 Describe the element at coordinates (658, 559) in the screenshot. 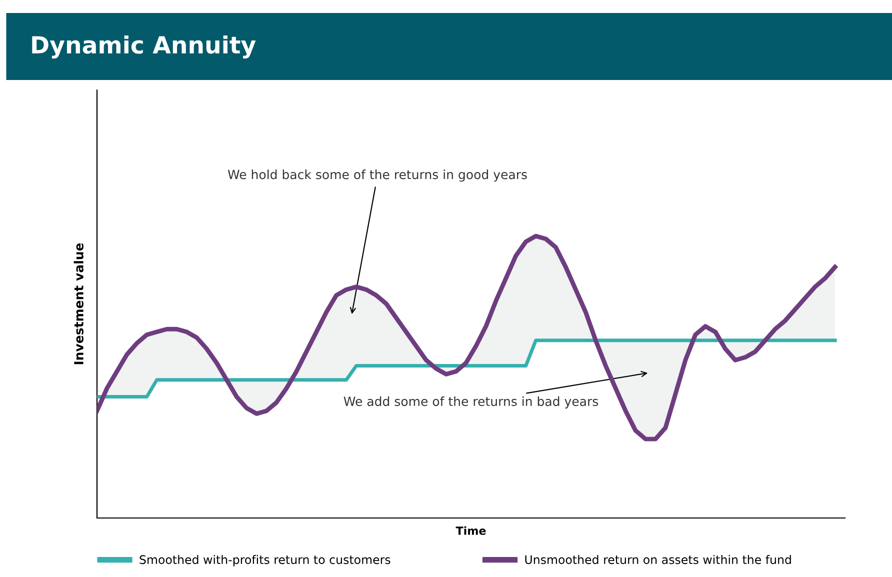

I see `legend-label: Unsmoothed return on assets within the fund` at that location.